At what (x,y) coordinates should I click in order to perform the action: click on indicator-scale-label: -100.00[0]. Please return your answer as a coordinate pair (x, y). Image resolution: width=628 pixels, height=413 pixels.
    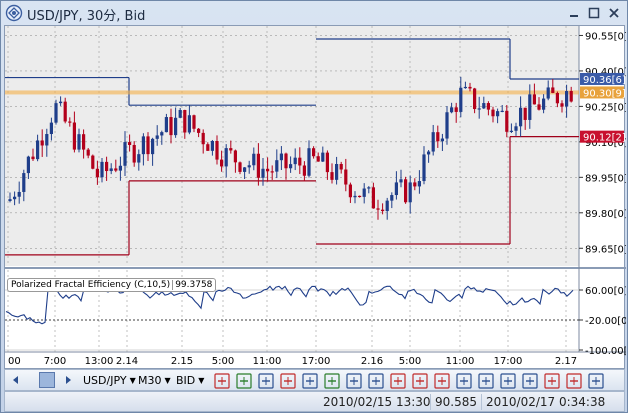
    Looking at the image, I should click on (605, 351).